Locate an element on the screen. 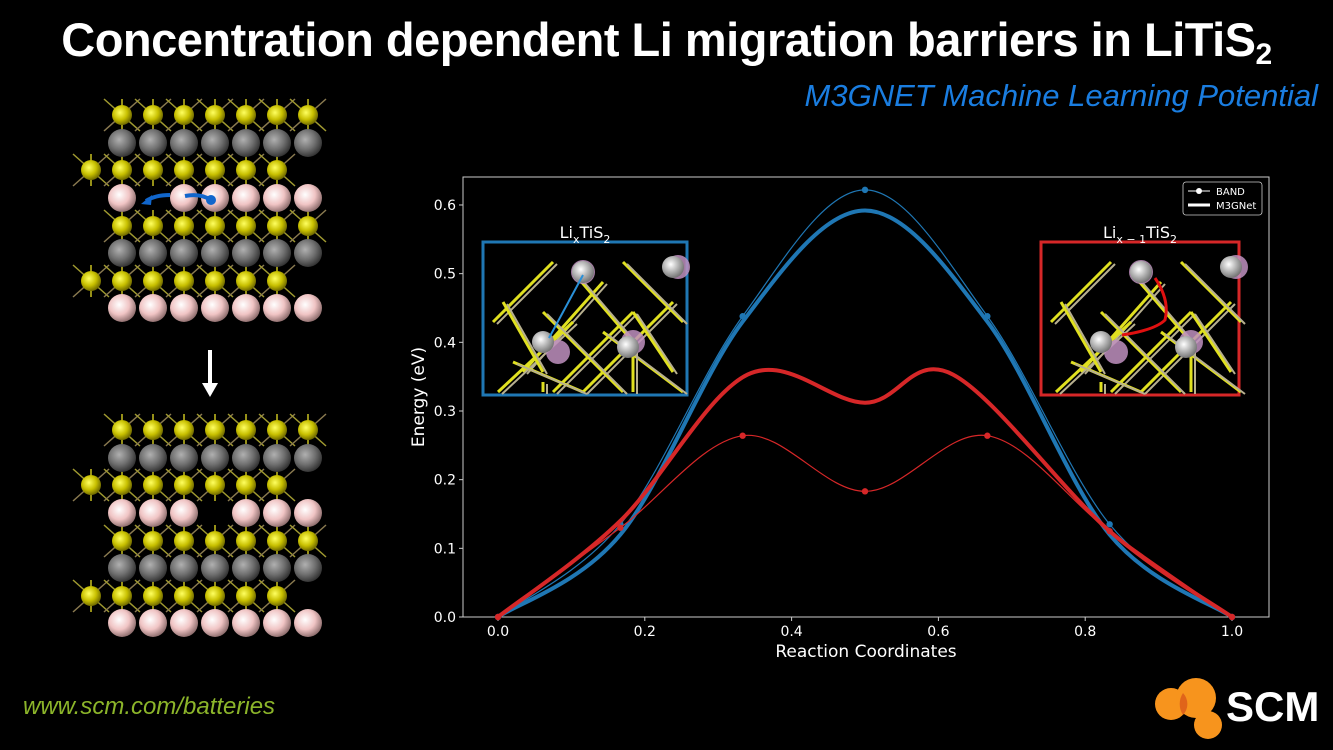 The height and width of the screenshot is (750, 1333). label-part: x − 1 is located at coordinates (1131, 239).